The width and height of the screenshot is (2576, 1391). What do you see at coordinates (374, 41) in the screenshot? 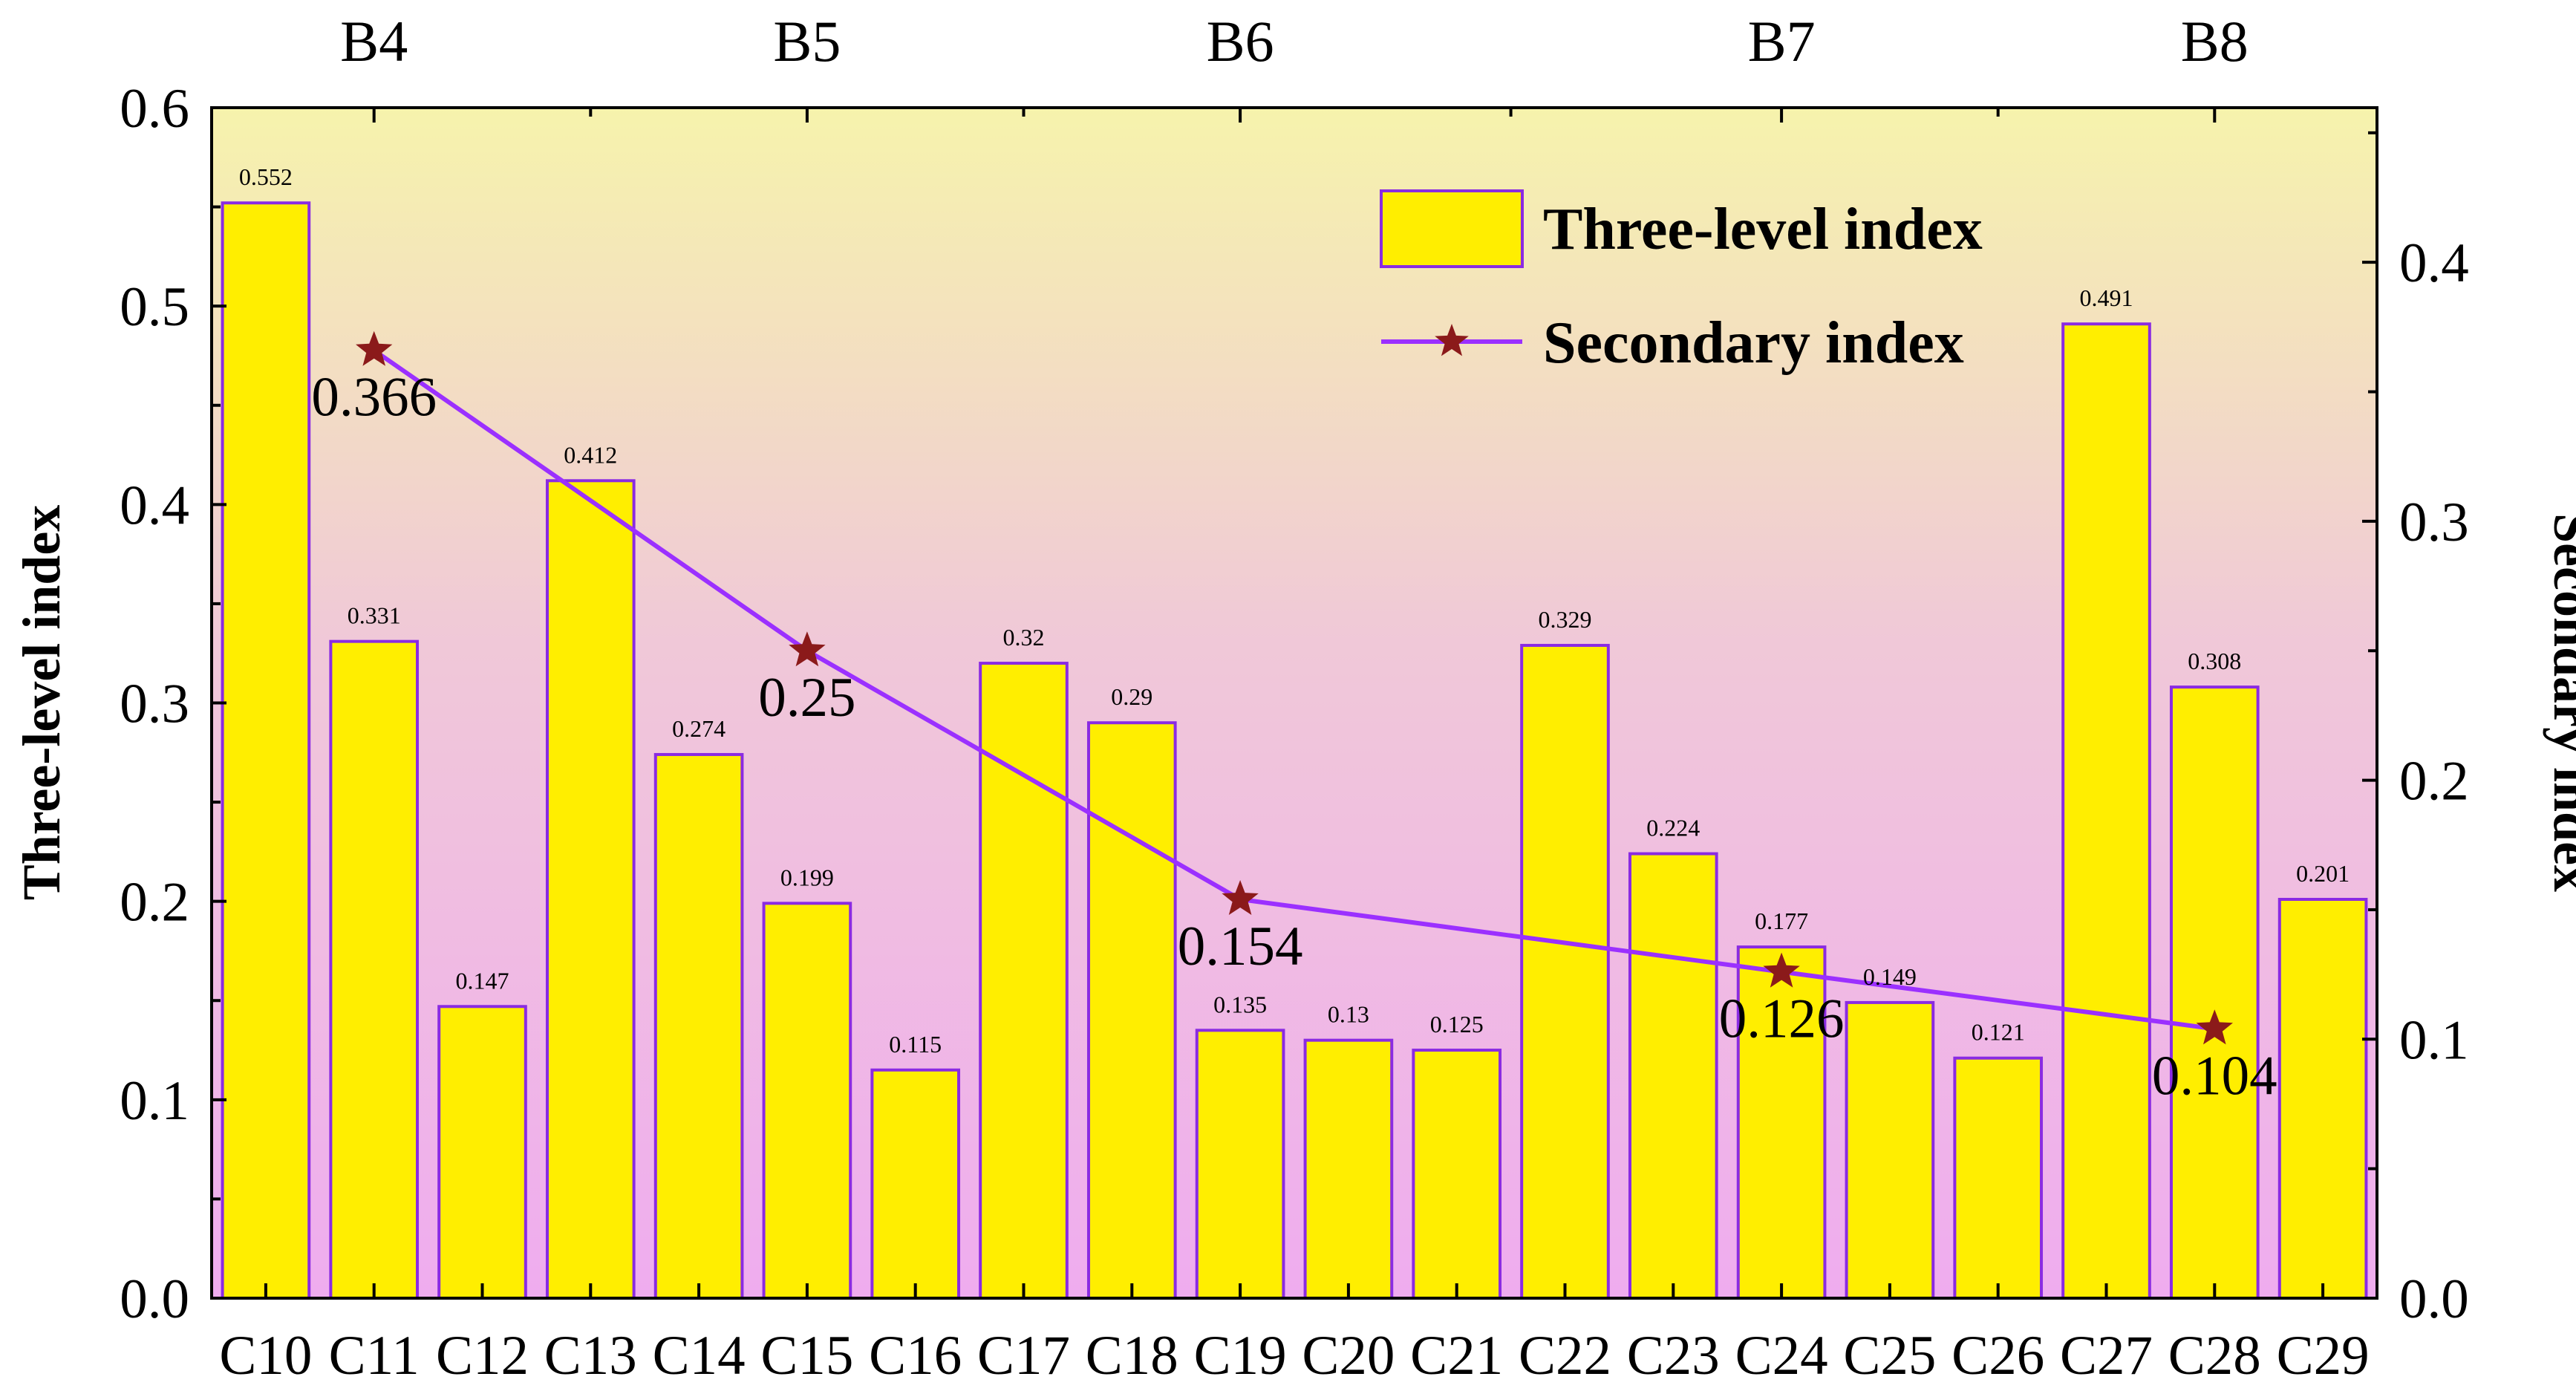
I see `group-label: B4` at bounding box center [374, 41].